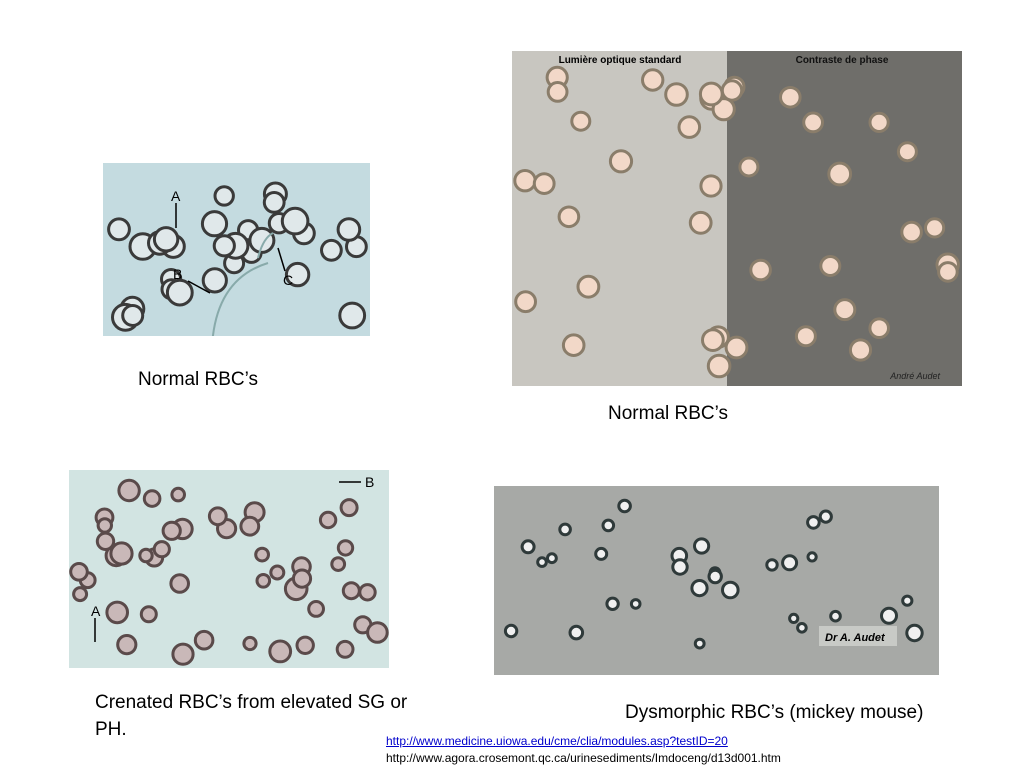 This screenshot has width=1024, height=768. I want to click on micrograph: Dr A. Audet, so click(716, 580).